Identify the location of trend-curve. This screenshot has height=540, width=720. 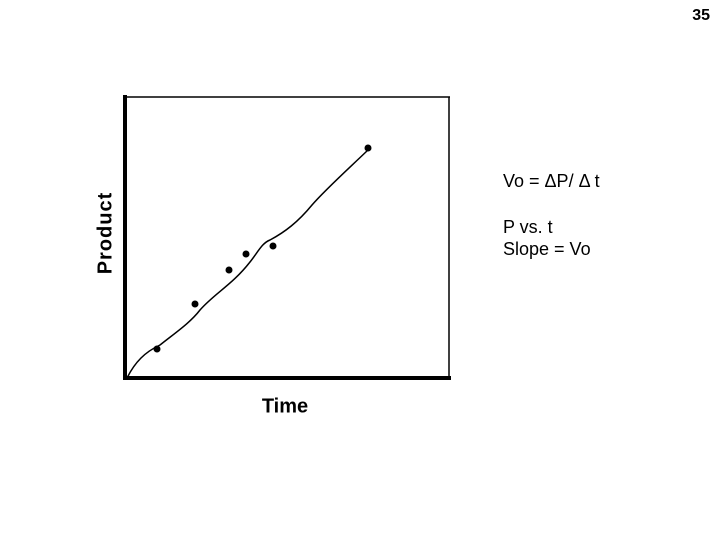
(247, 264).